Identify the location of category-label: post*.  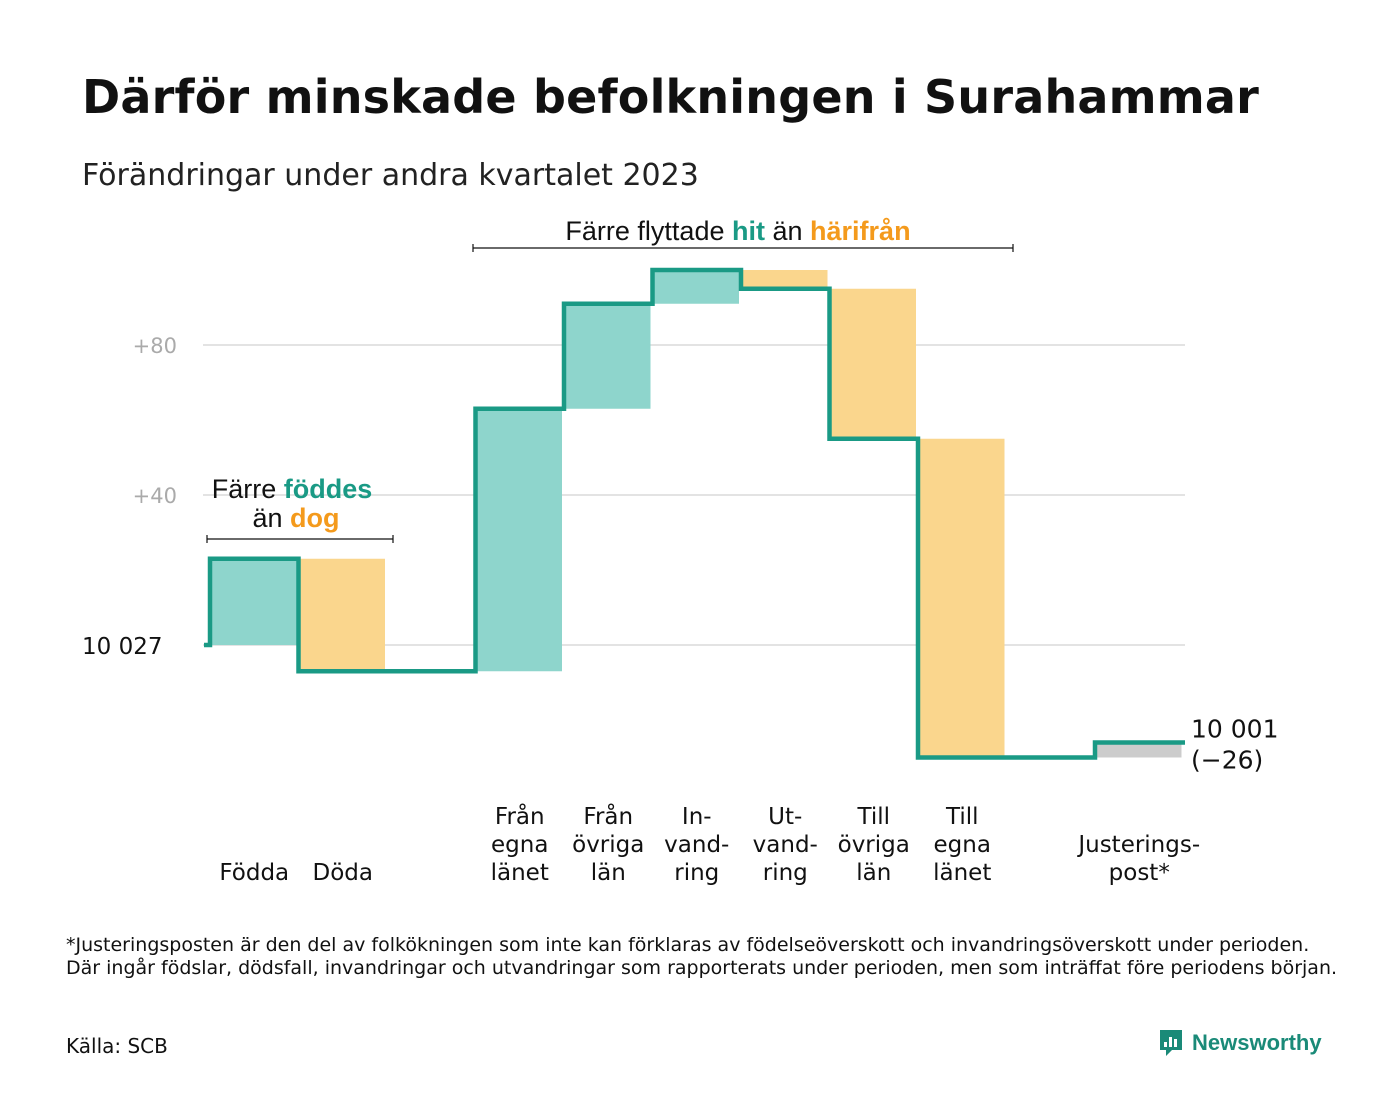
(1139, 873).